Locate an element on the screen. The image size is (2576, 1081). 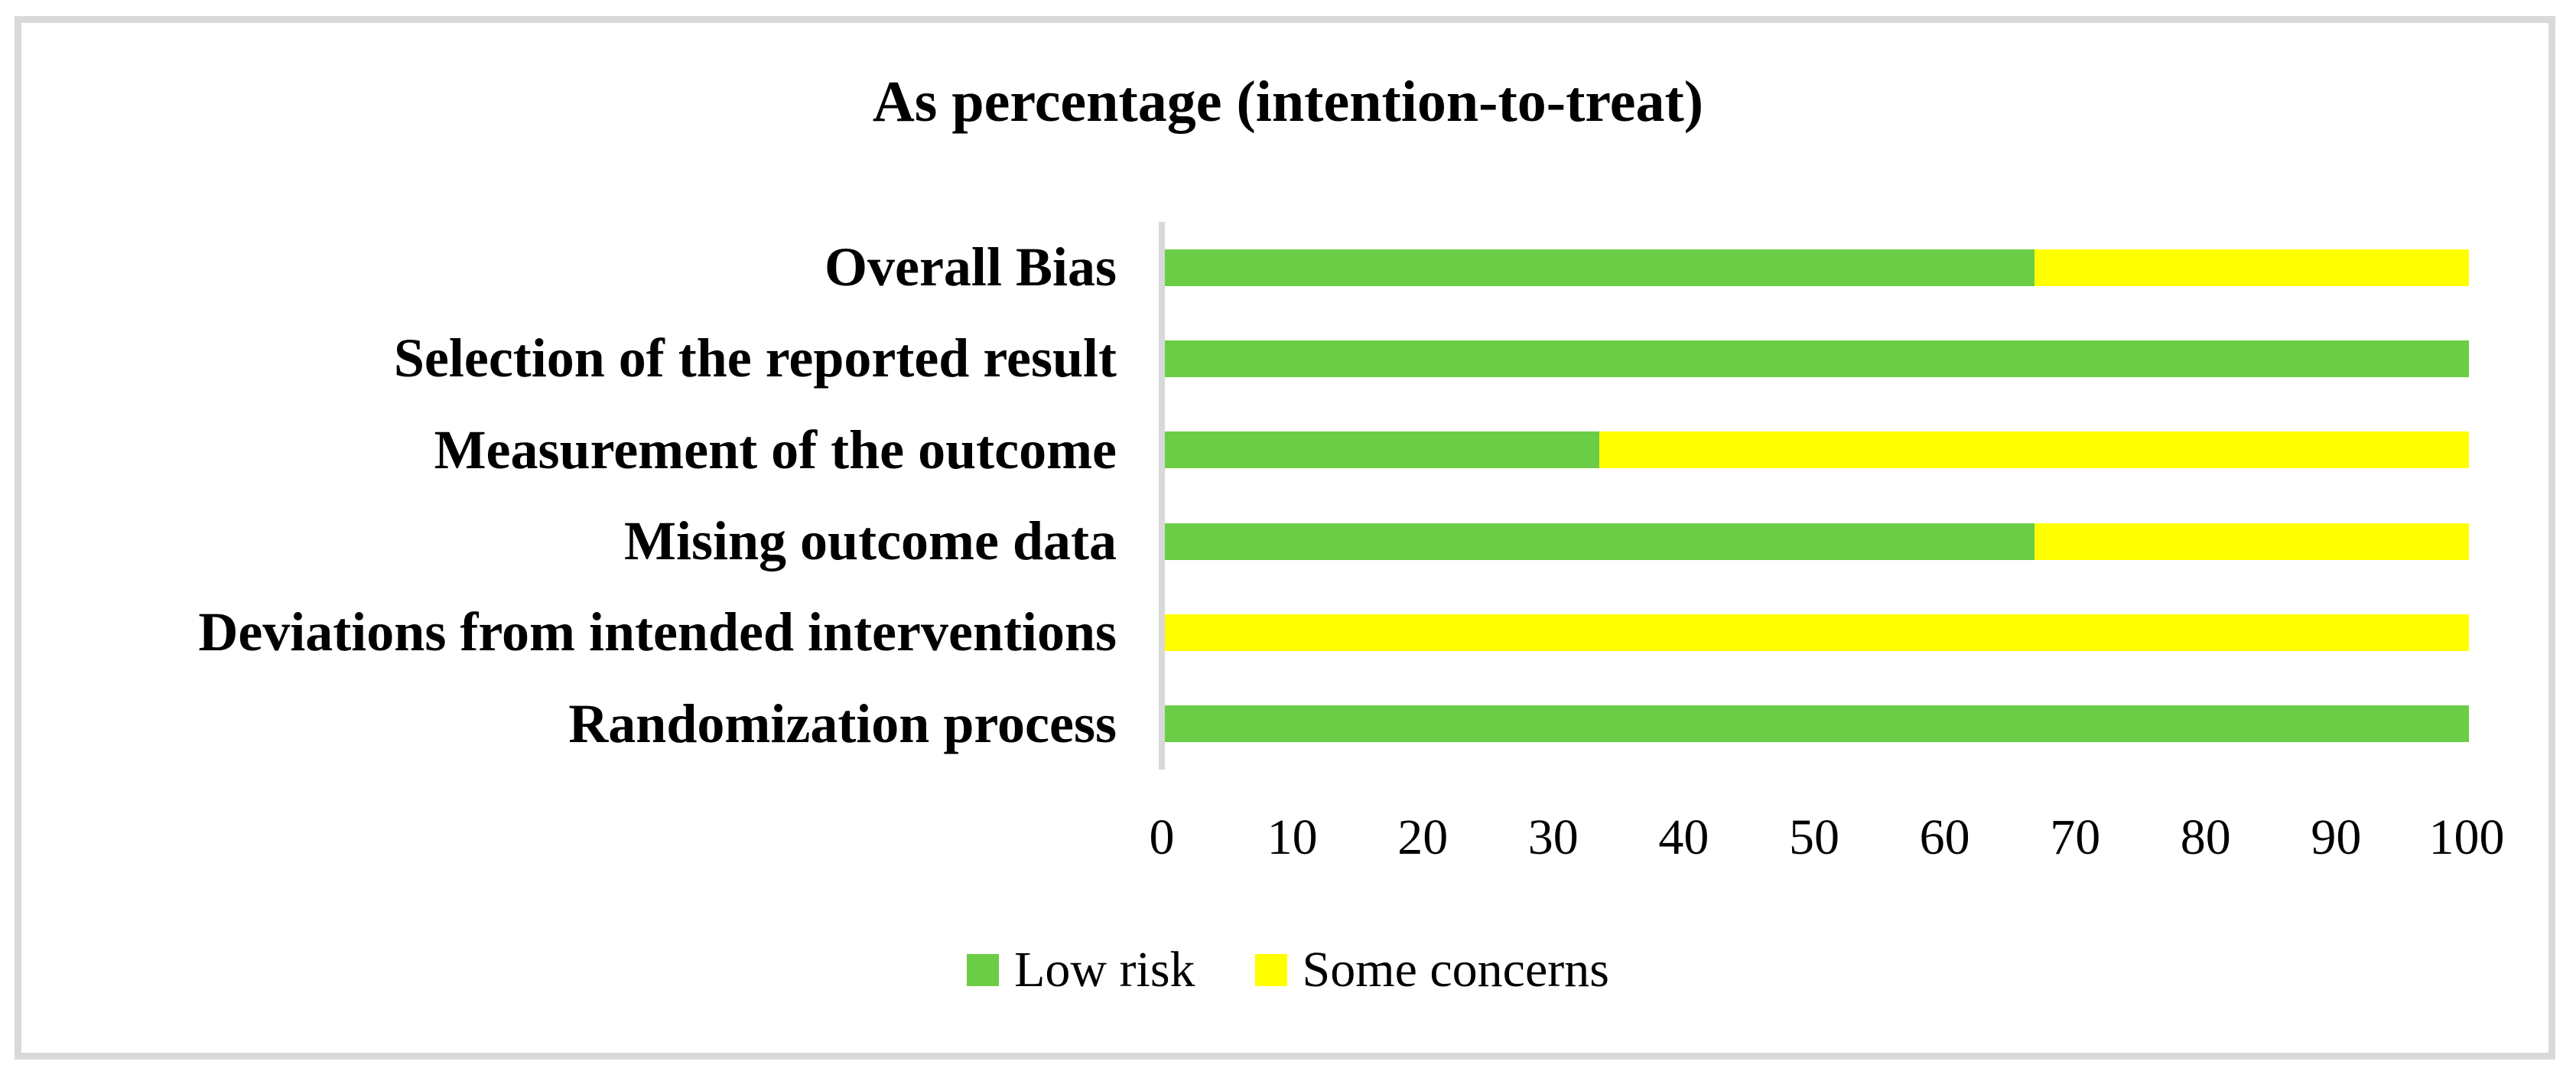
x-tick-label: 90 is located at coordinates (2336, 837).